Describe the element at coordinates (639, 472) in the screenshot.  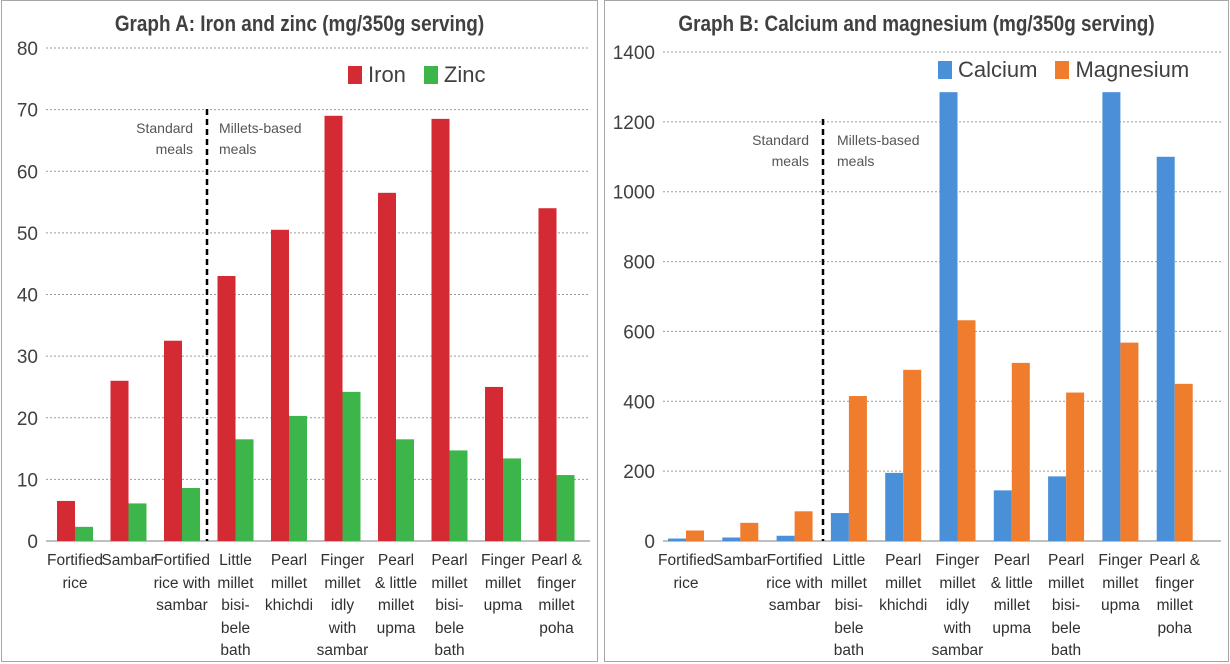
I see `y-tick-label: 200` at that location.